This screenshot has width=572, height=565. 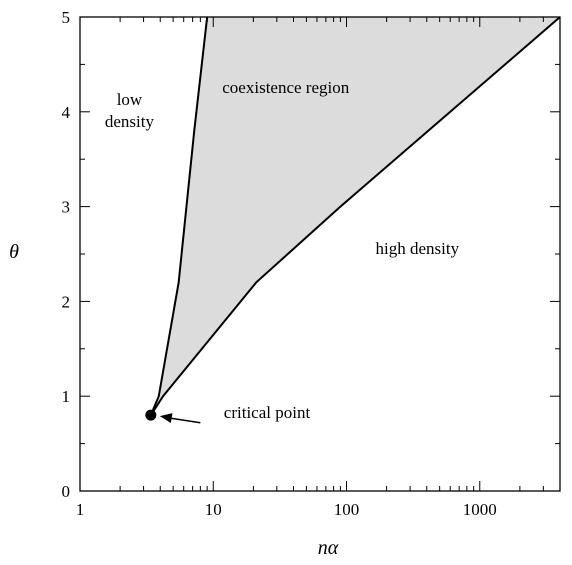 I want to click on low-density-boundary-line, so click(x=179, y=216).